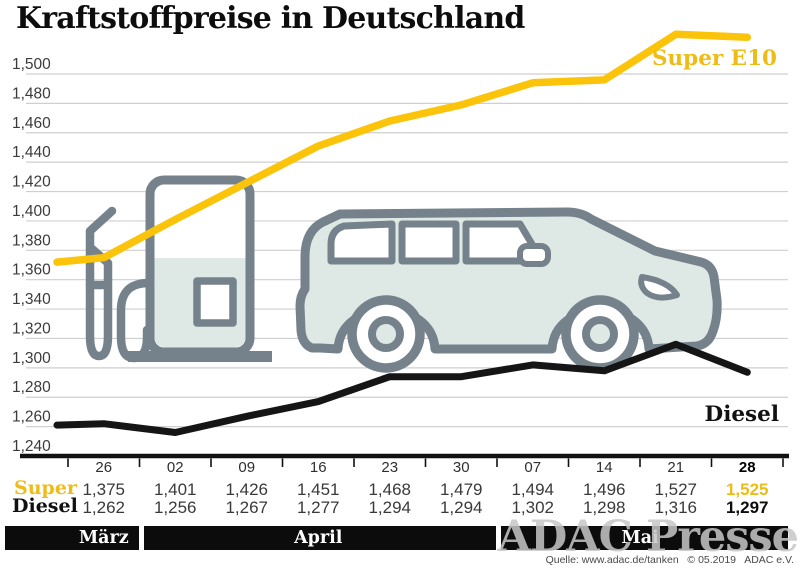 The image size is (800, 572). What do you see at coordinates (659, 287) in the screenshot?
I see `car-headlight` at bounding box center [659, 287].